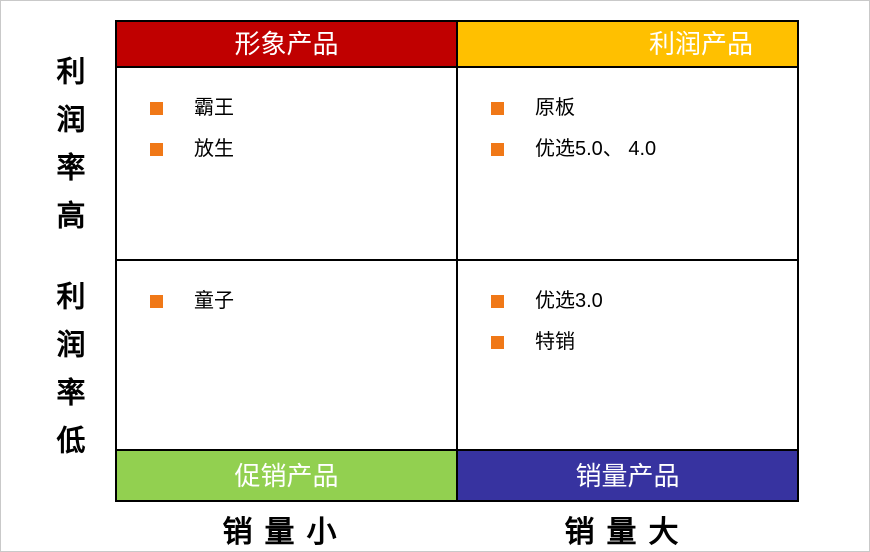 This screenshot has width=870, height=552. I want to click on list-item-label: 特销, so click(555, 342).